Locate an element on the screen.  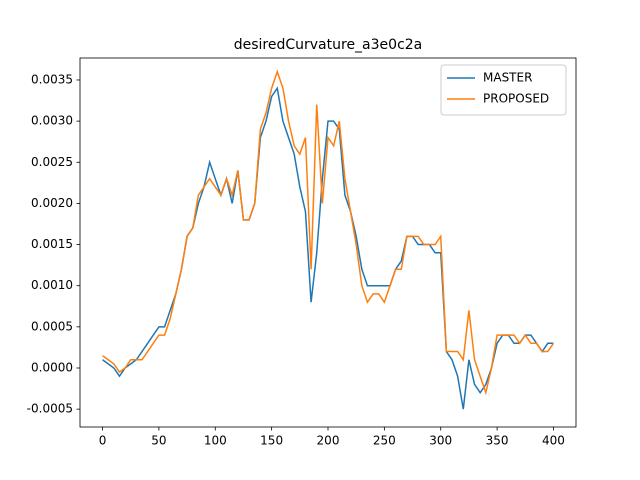
y-tick-label: 0.0015 is located at coordinates (52, 244).